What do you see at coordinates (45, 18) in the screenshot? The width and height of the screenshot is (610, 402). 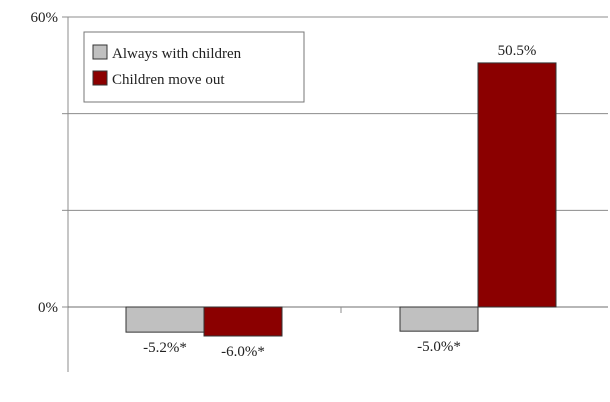 I see `y-tick-label: 60%` at bounding box center [45, 18].